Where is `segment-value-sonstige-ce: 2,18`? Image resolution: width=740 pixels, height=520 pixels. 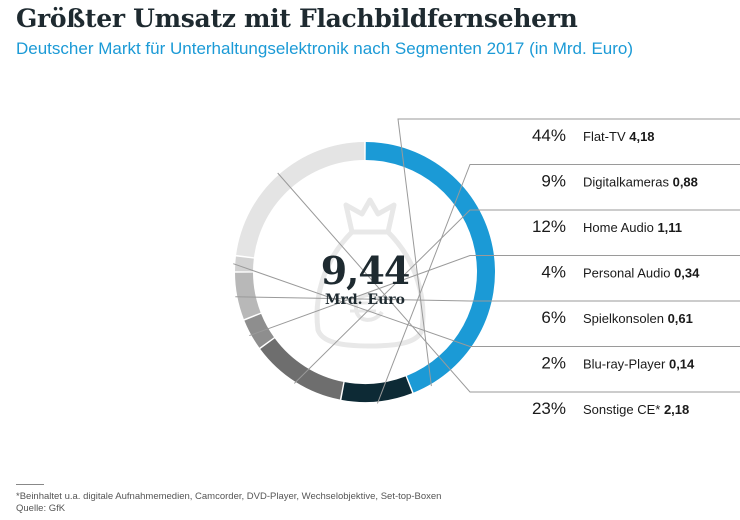
segment-value-sonstige-ce: 2,18 is located at coordinates (676, 409).